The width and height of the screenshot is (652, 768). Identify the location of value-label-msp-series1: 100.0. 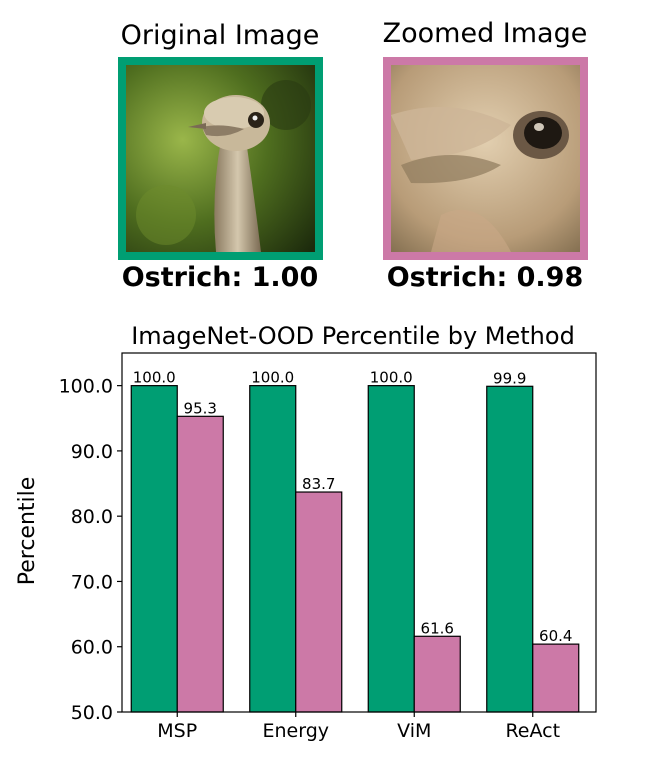
(154, 378).